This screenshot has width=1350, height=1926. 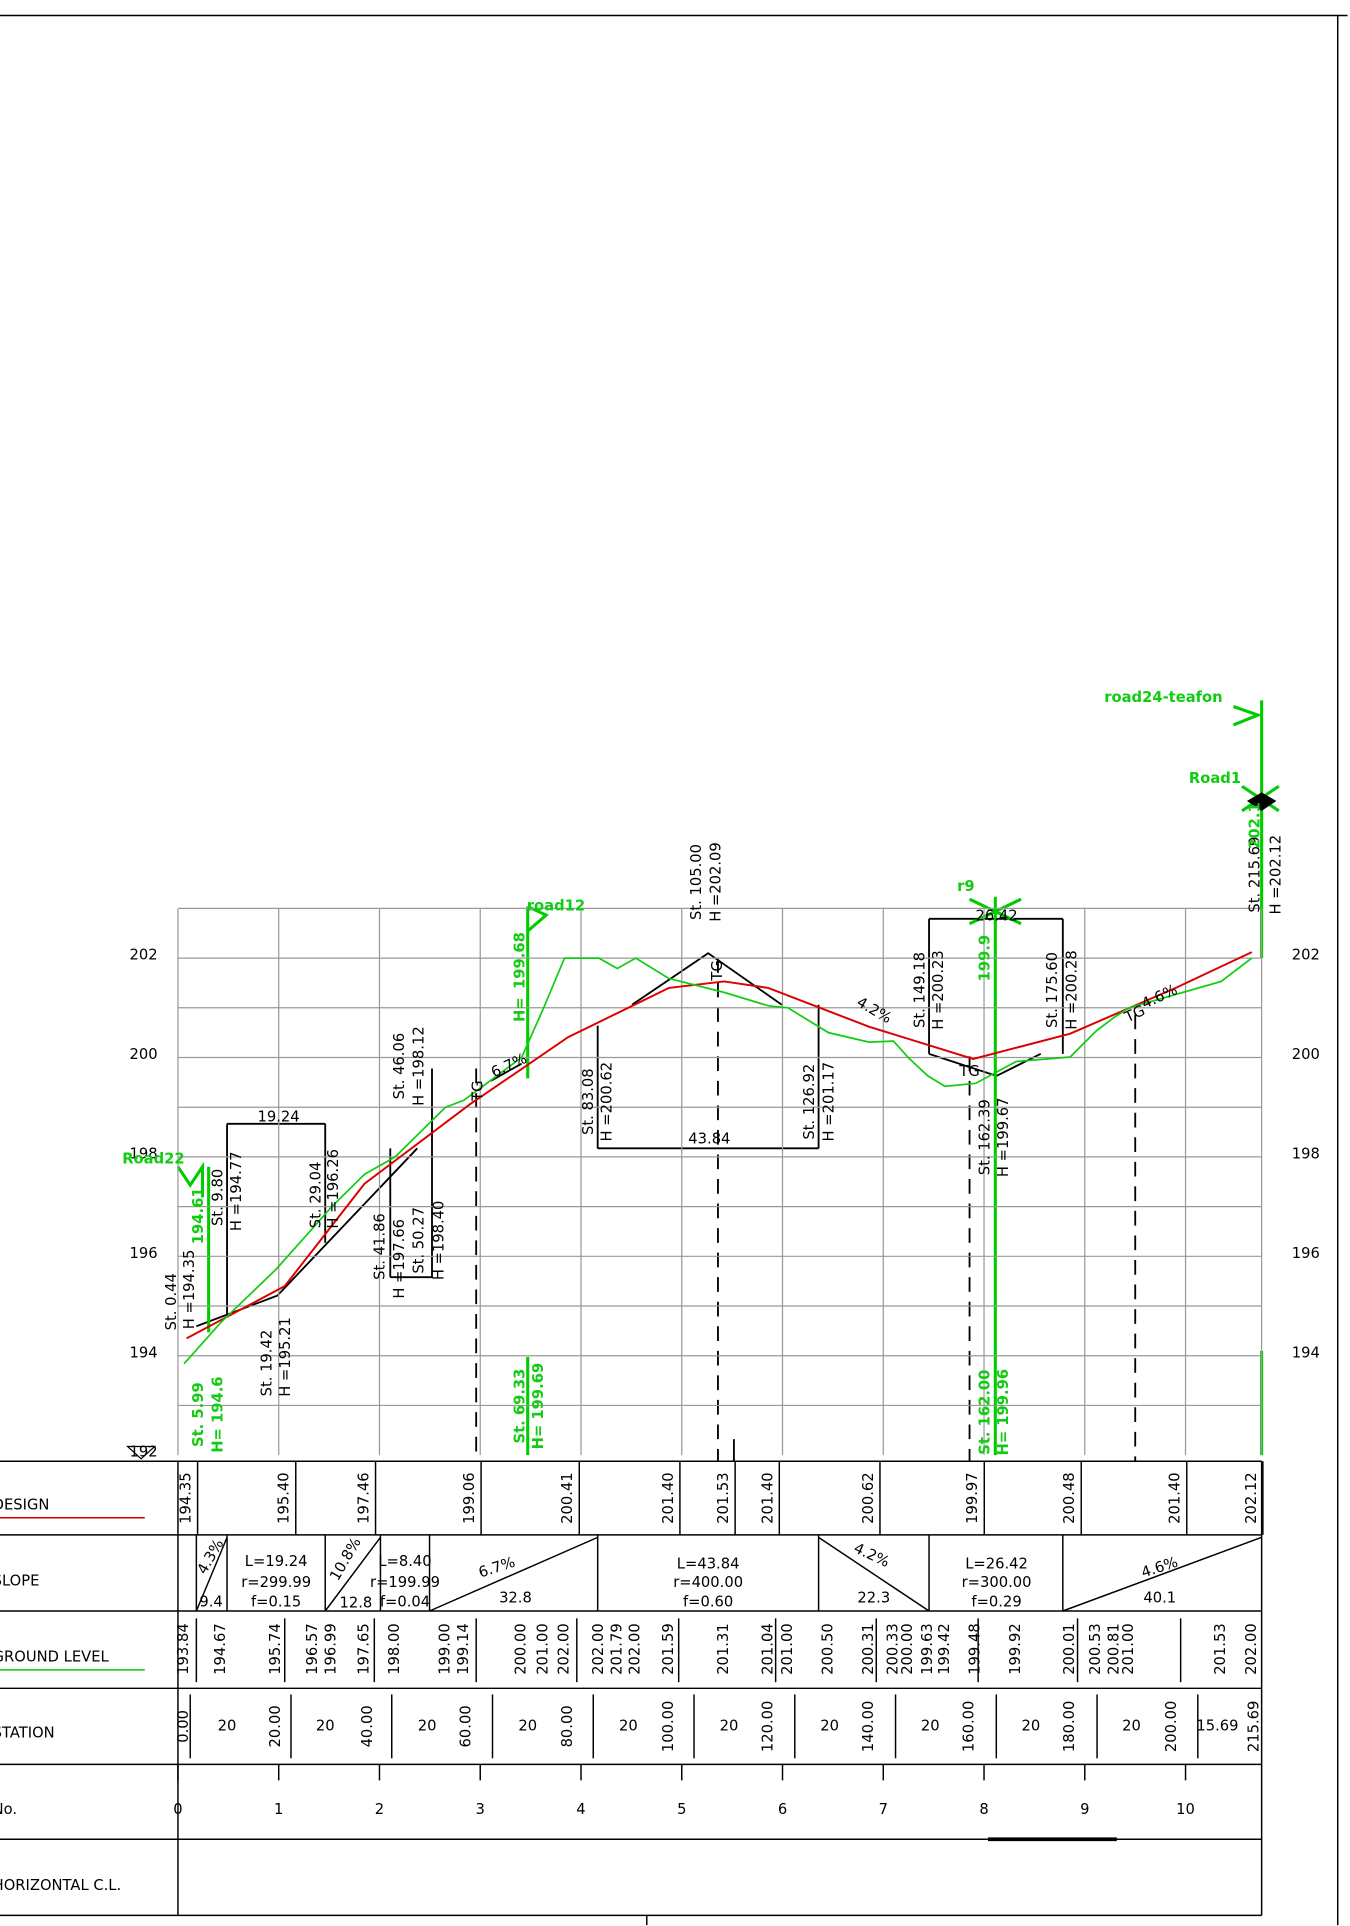 What do you see at coordinates (276, 1582) in the screenshot?
I see `slope-text: r=299.99` at bounding box center [276, 1582].